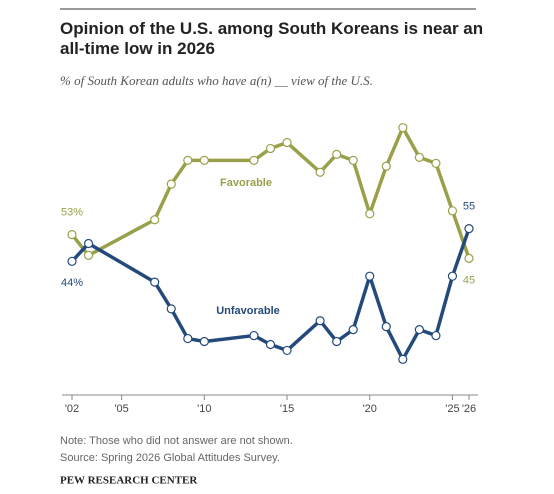 Image resolution: width=554 pixels, height=494 pixels. Describe the element at coordinates (246, 183) in the screenshot. I see `series-label: Favorable` at that location.